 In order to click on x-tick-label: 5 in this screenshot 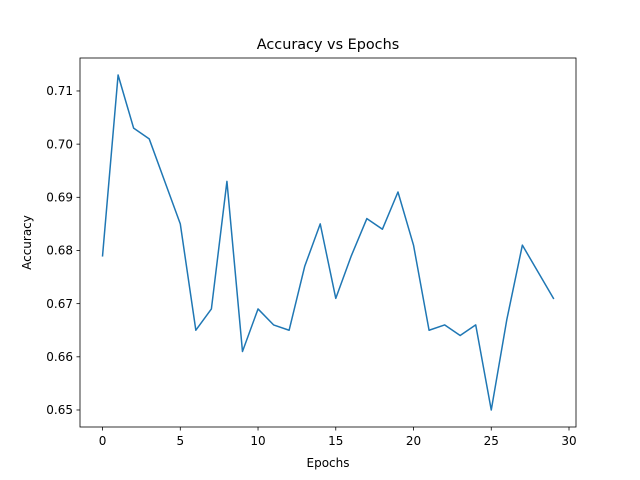, I will do `click(180, 441)`.